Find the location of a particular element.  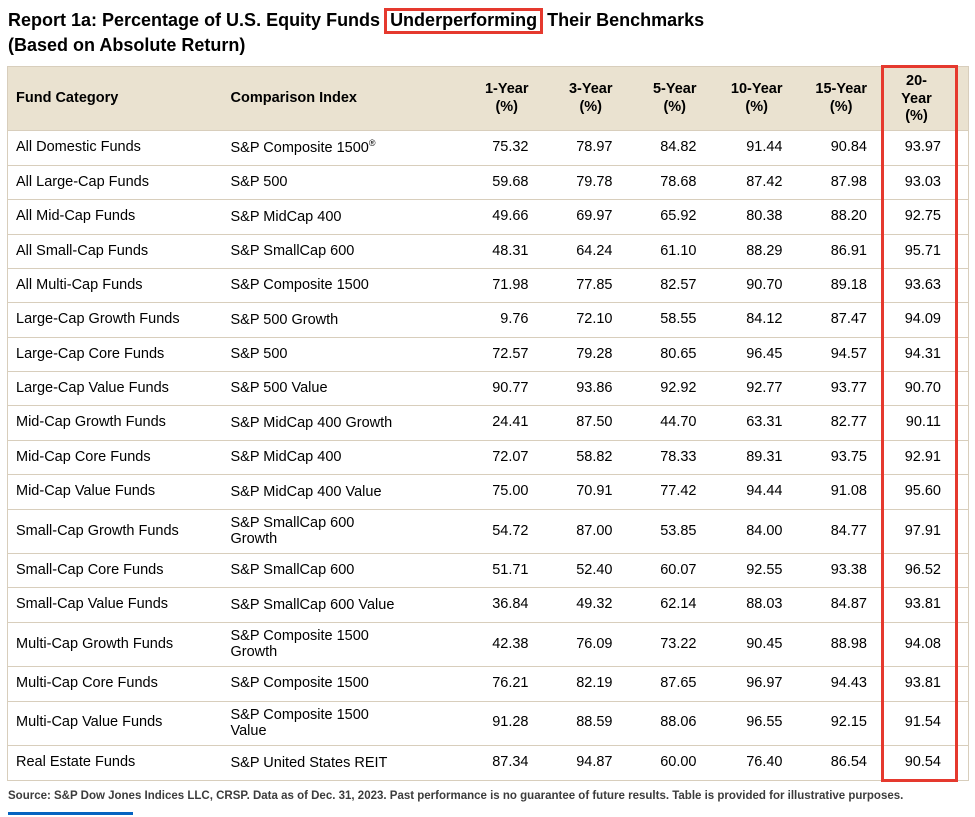

col-header-20-year: 20-Year (%) is located at coordinates (919, 98).